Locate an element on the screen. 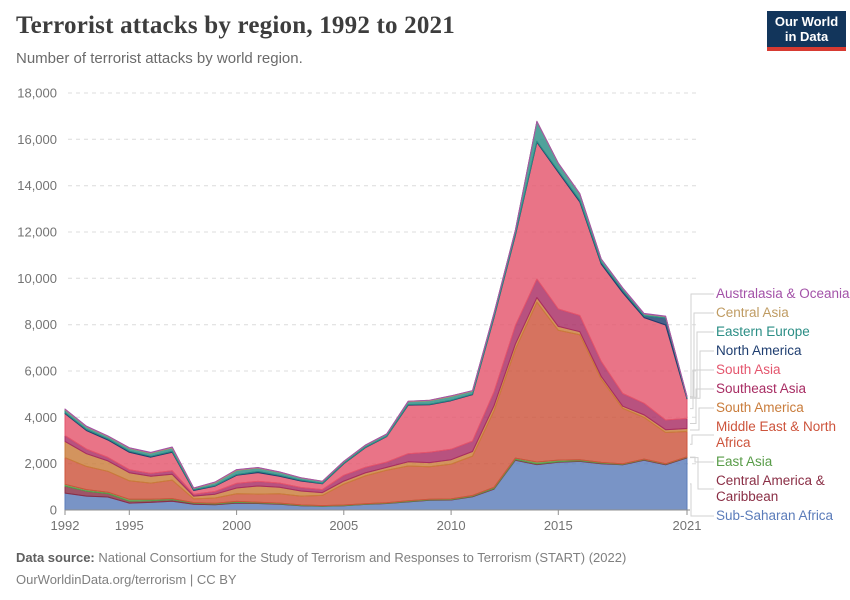 The width and height of the screenshot is (850, 600). y-axis-tick-label: 16,000 is located at coordinates (37, 139).